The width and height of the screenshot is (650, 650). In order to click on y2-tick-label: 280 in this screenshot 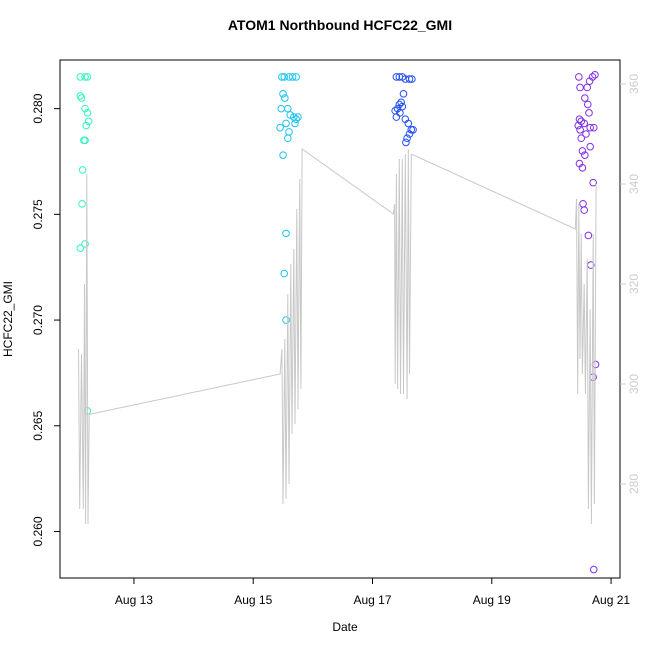, I will do `click(634, 484)`.